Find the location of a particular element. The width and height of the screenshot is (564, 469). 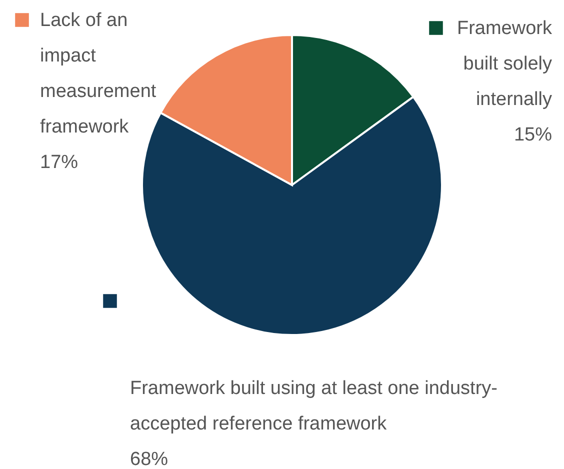

data-label: 15% is located at coordinates (533, 135).